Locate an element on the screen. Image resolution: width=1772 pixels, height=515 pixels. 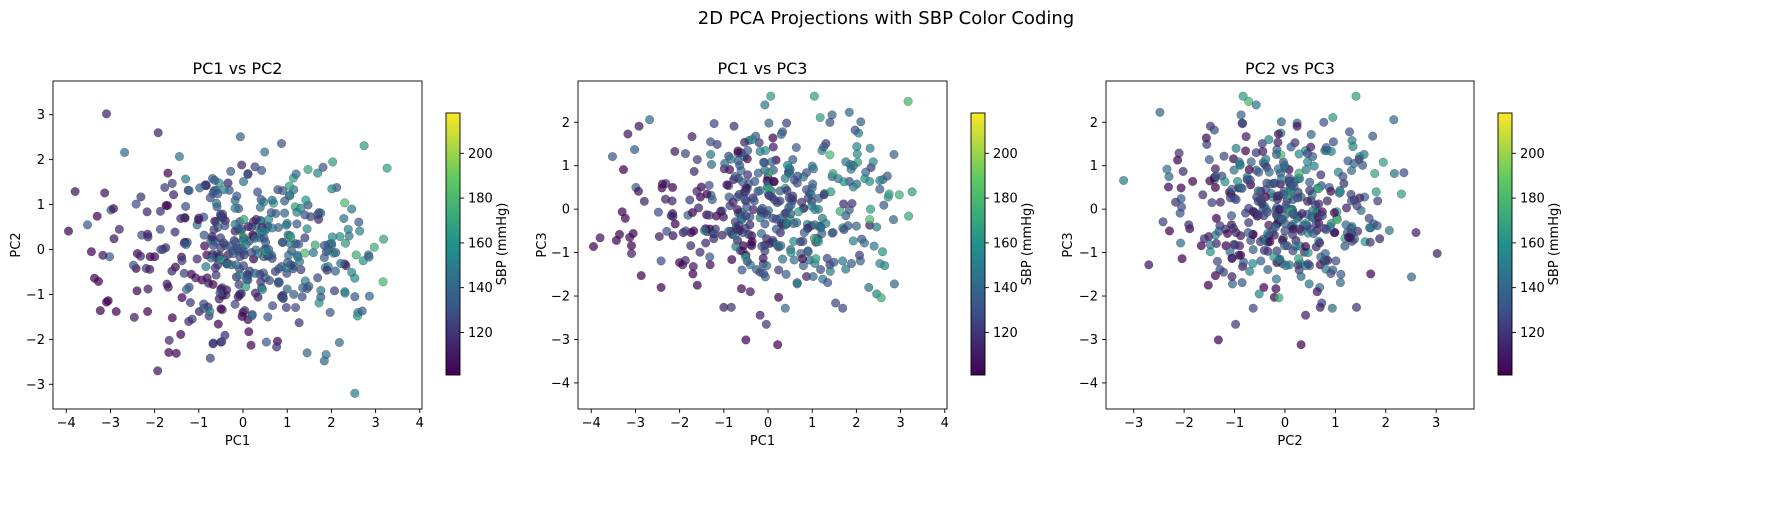
y-tick-label: −3 is located at coordinates (560, 340).